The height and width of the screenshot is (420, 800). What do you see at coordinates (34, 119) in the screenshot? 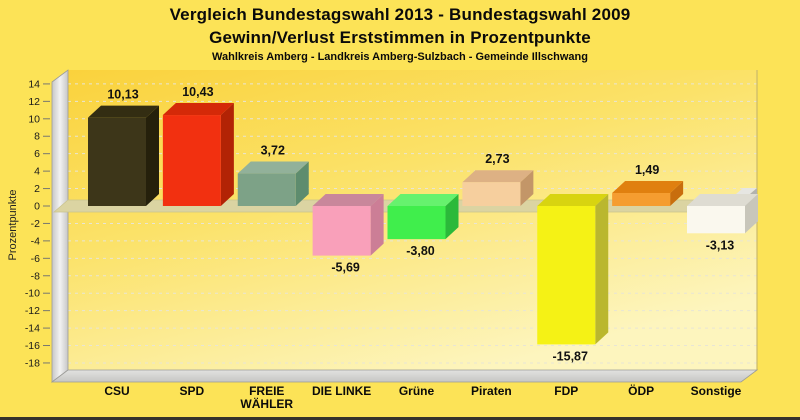
I see `y-tick-label: 10` at bounding box center [34, 119].